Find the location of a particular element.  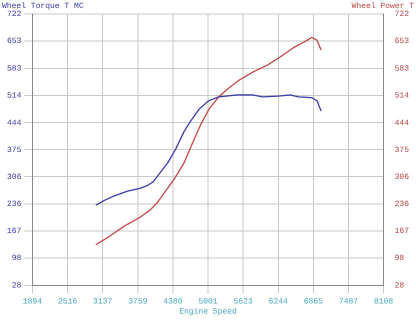

x-tick-label: 3137 is located at coordinates (102, 301).